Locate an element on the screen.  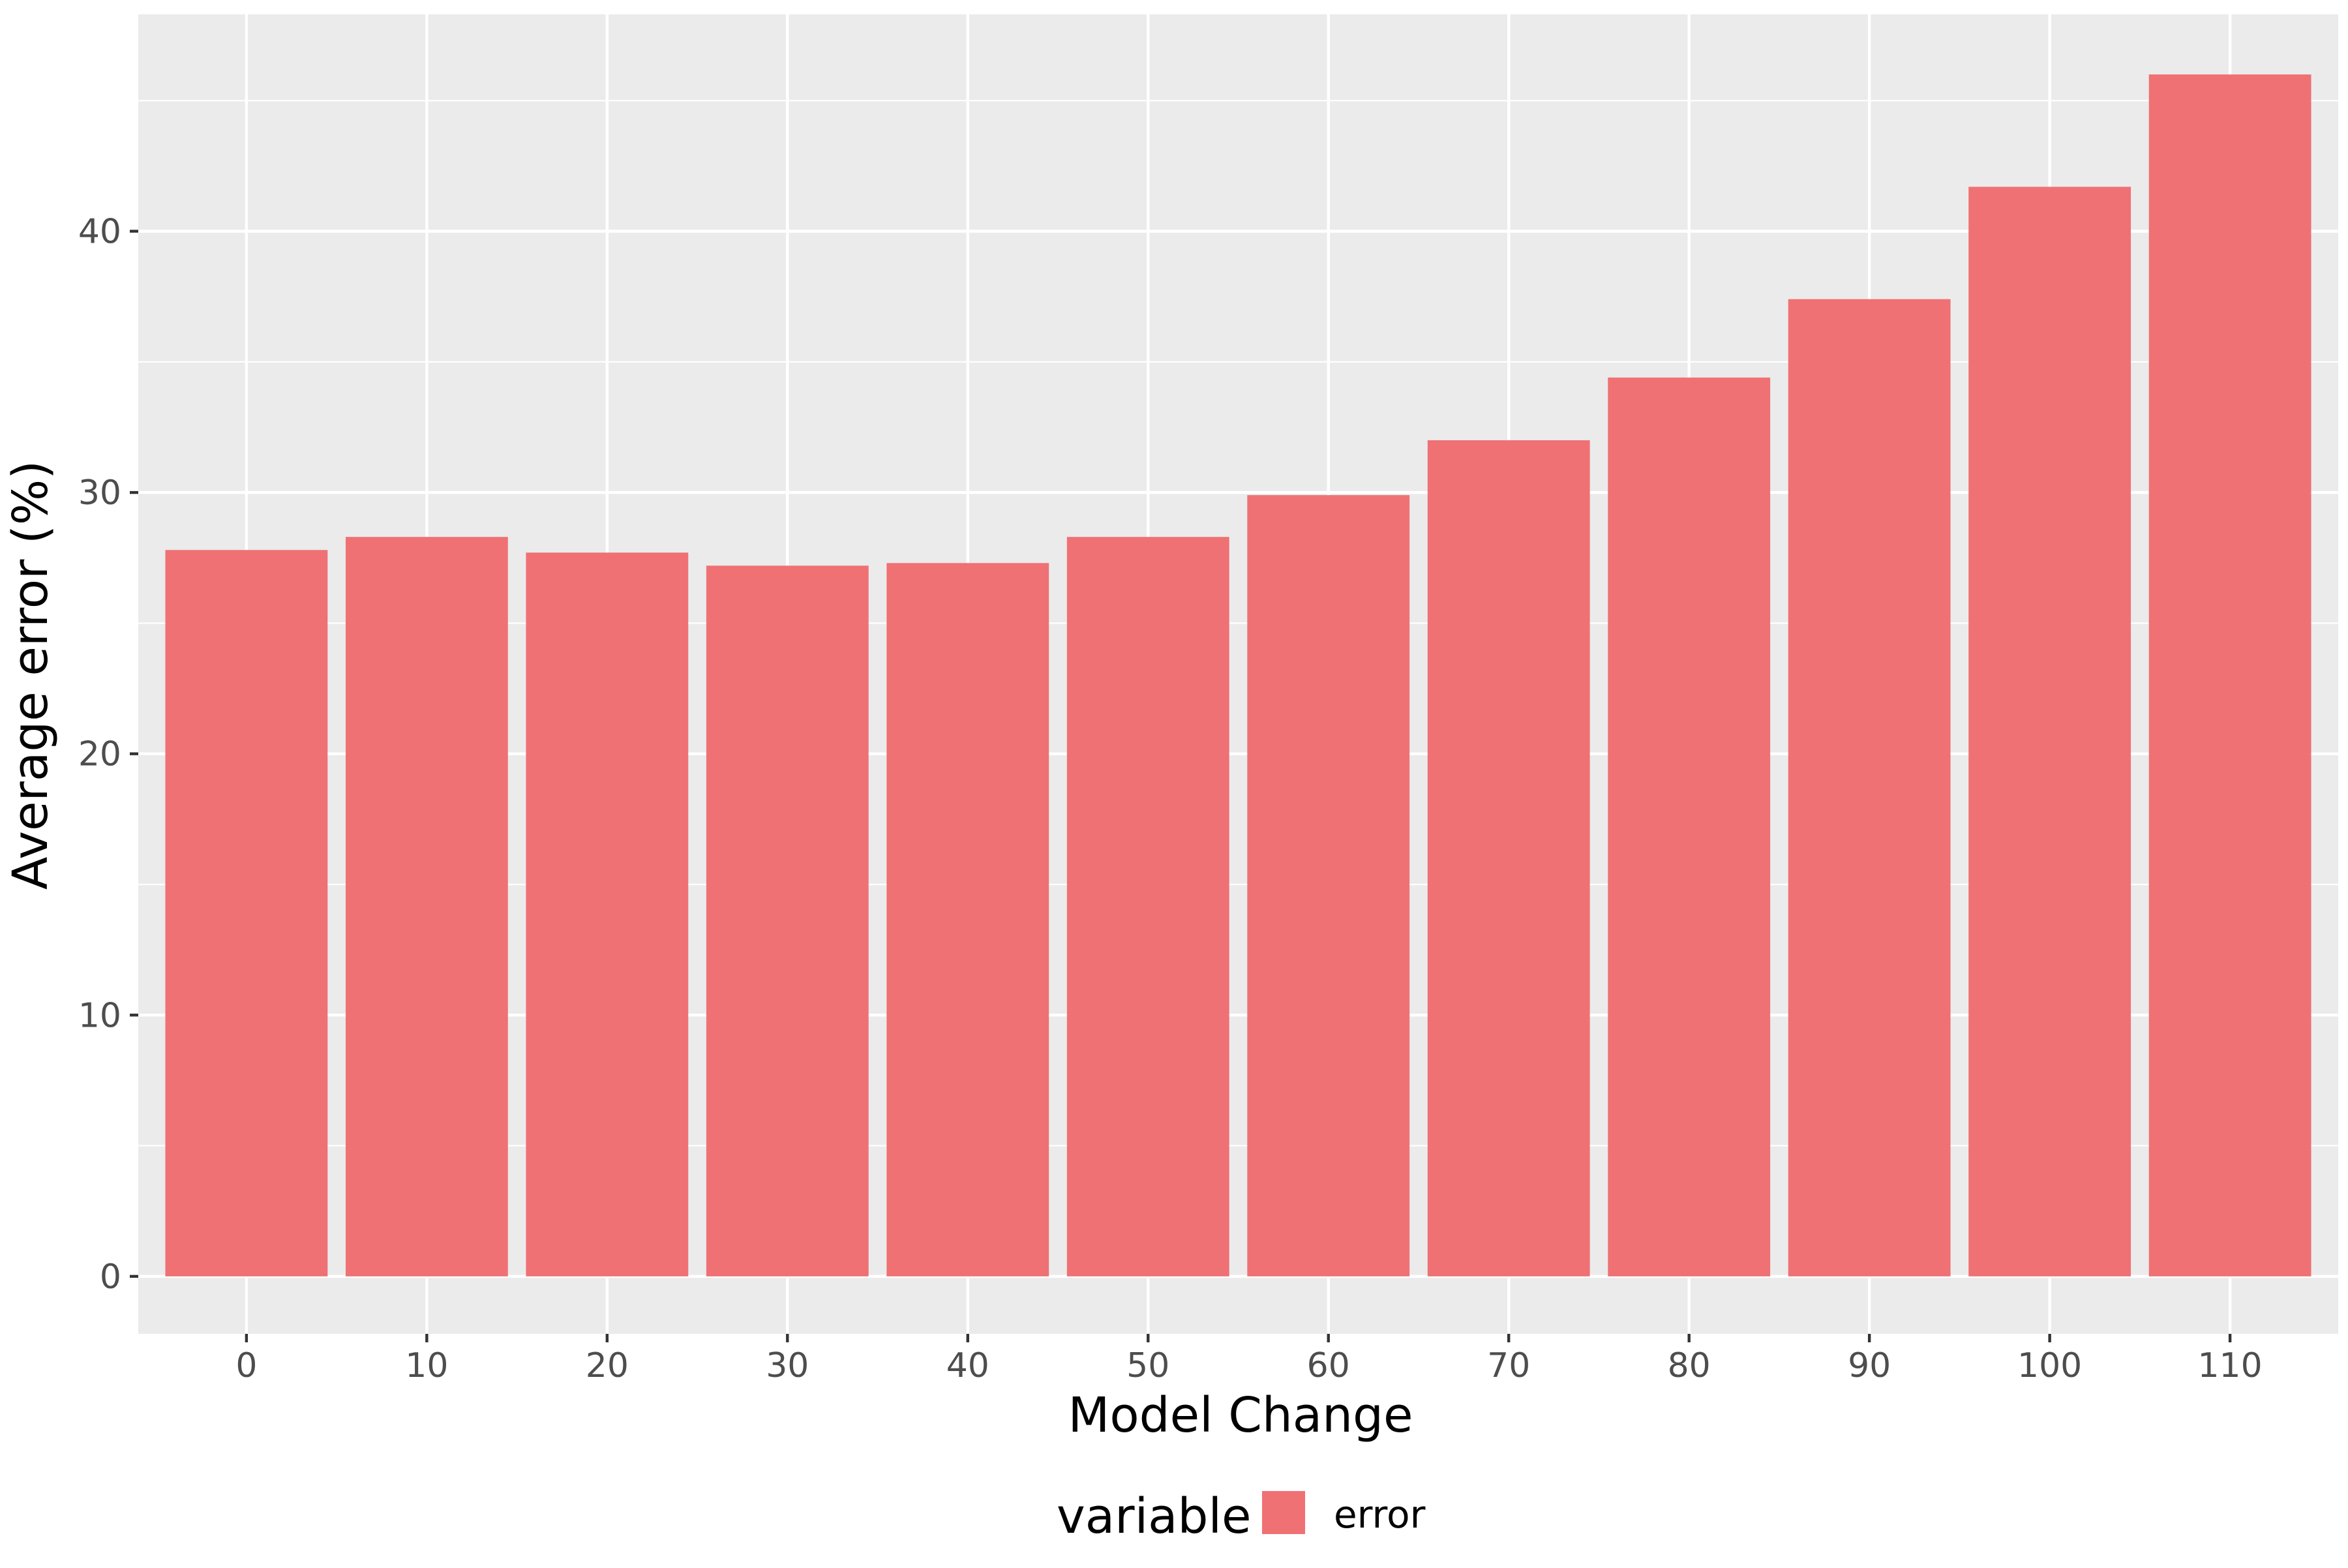
legend-title: variable is located at coordinates (1154, 1516).